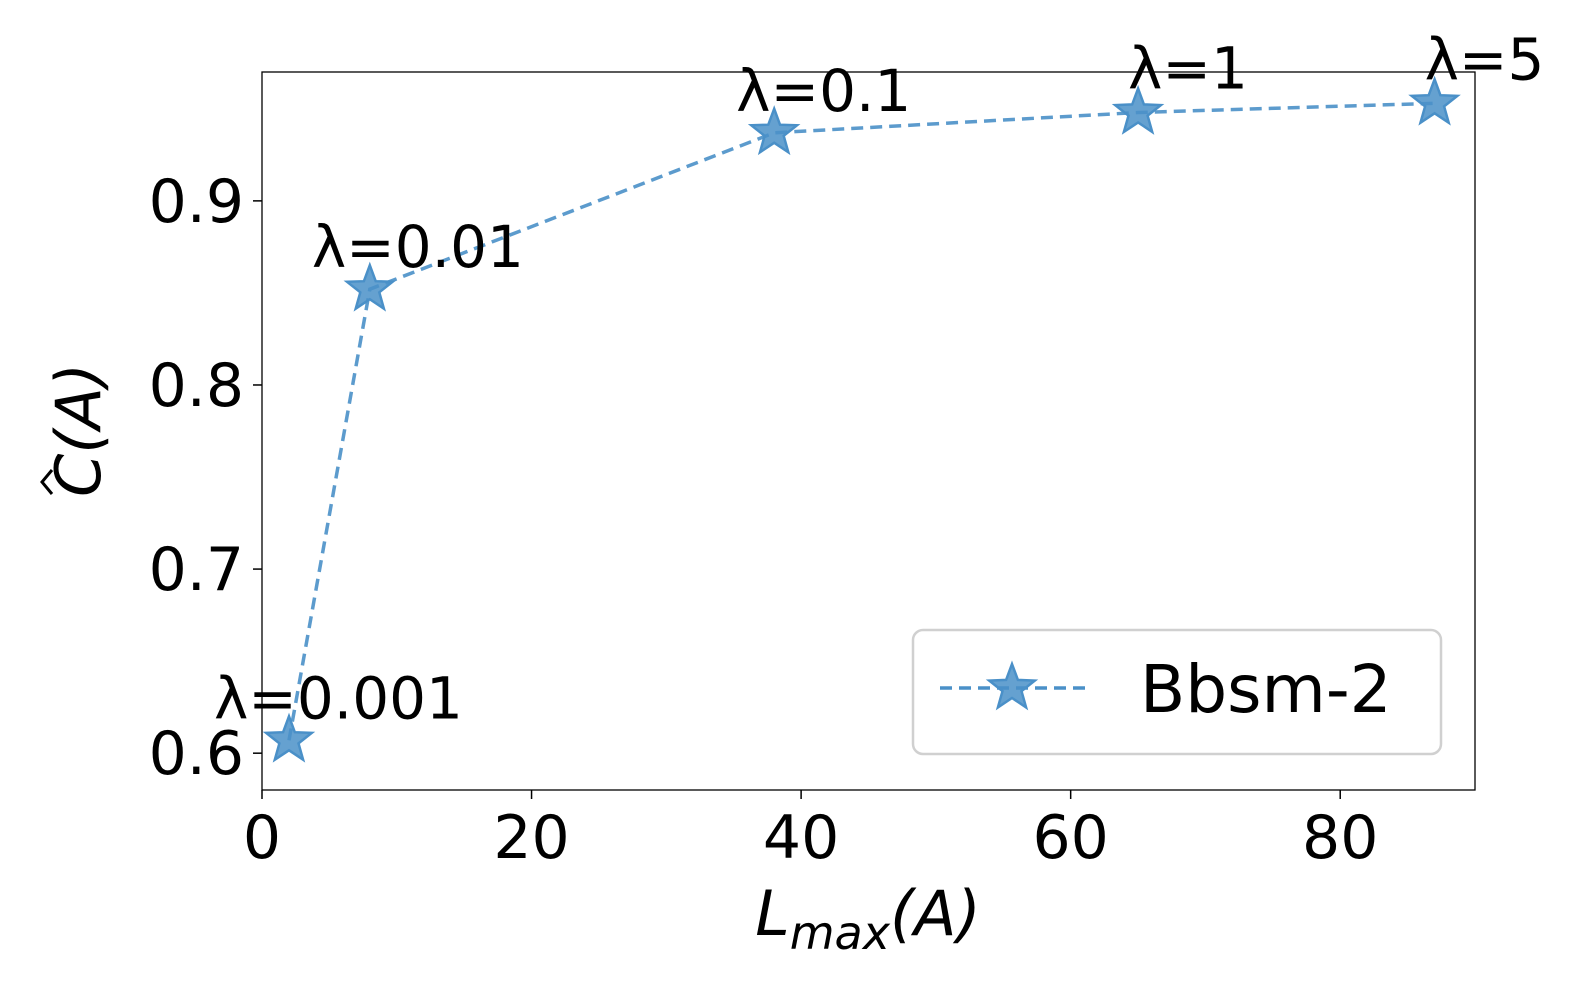  Describe the element at coordinates (801, 838) in the screenshot. I see `x-tick-label: 40` at that location.